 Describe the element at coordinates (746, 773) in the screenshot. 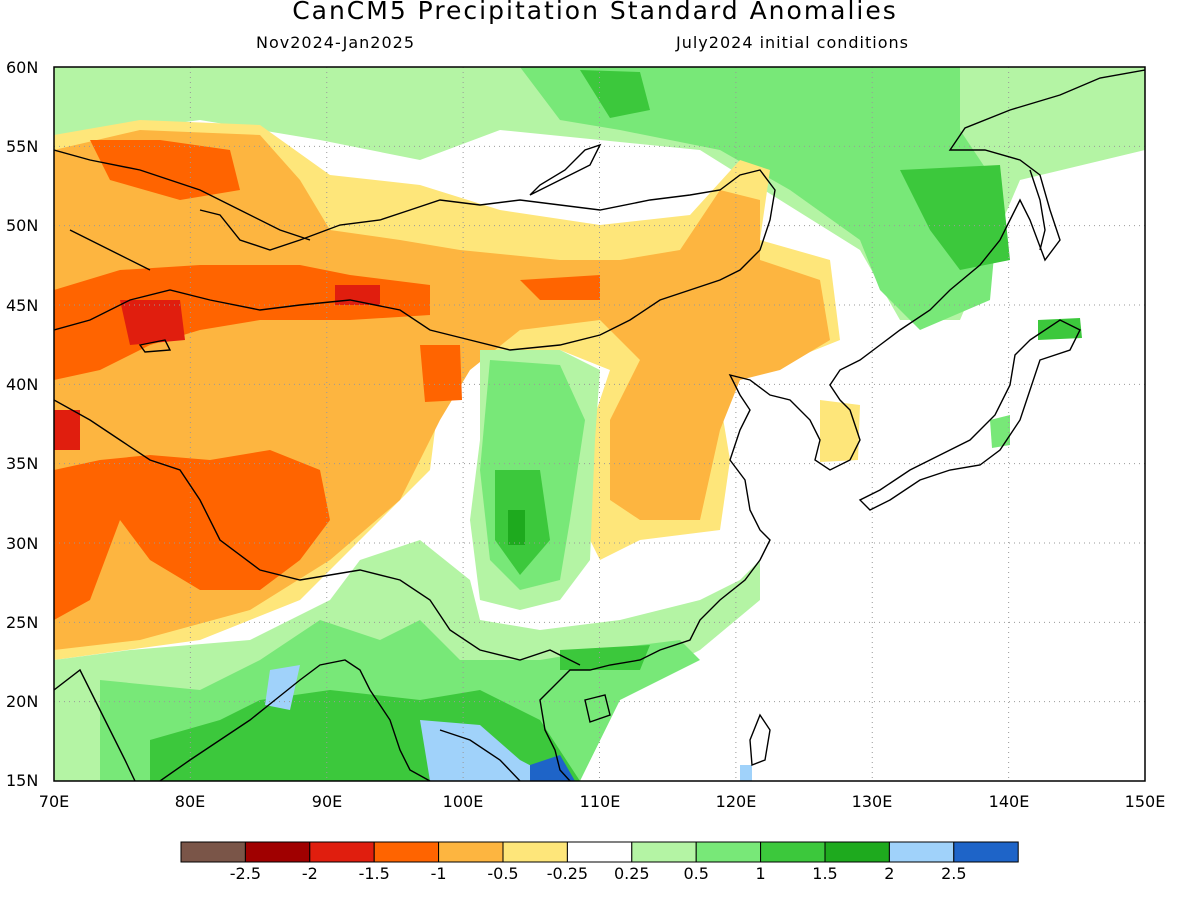

I see `region-taiwan` at that location.